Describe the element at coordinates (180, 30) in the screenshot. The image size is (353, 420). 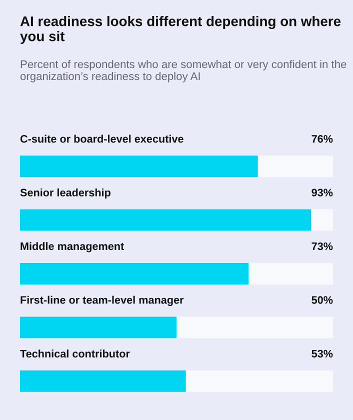
I see `chart-title: AI readiness looks different depending on where you sit` at that location.